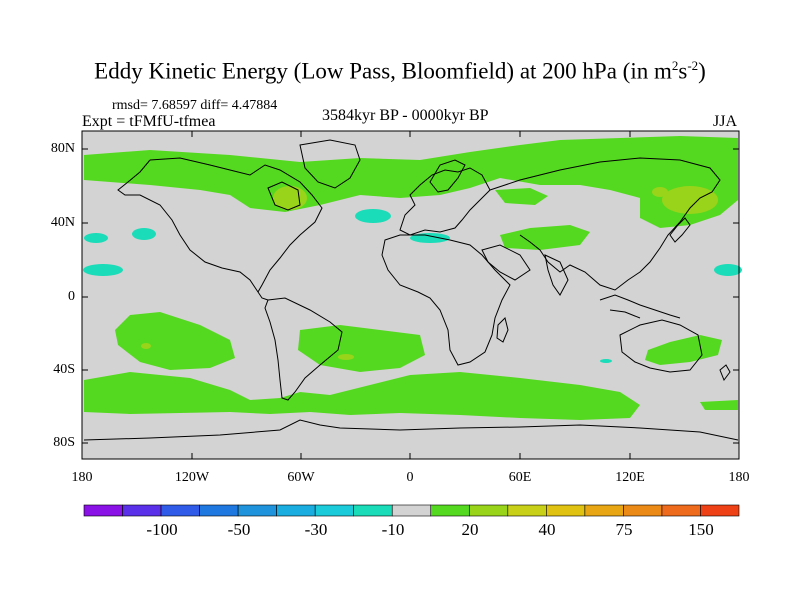 The width and height of the screenshot is (800, 600). What do you see at coordinates (146, 346) in the screenshot?
I see `region-south-pacific-small` at bounding box center [146, 346].